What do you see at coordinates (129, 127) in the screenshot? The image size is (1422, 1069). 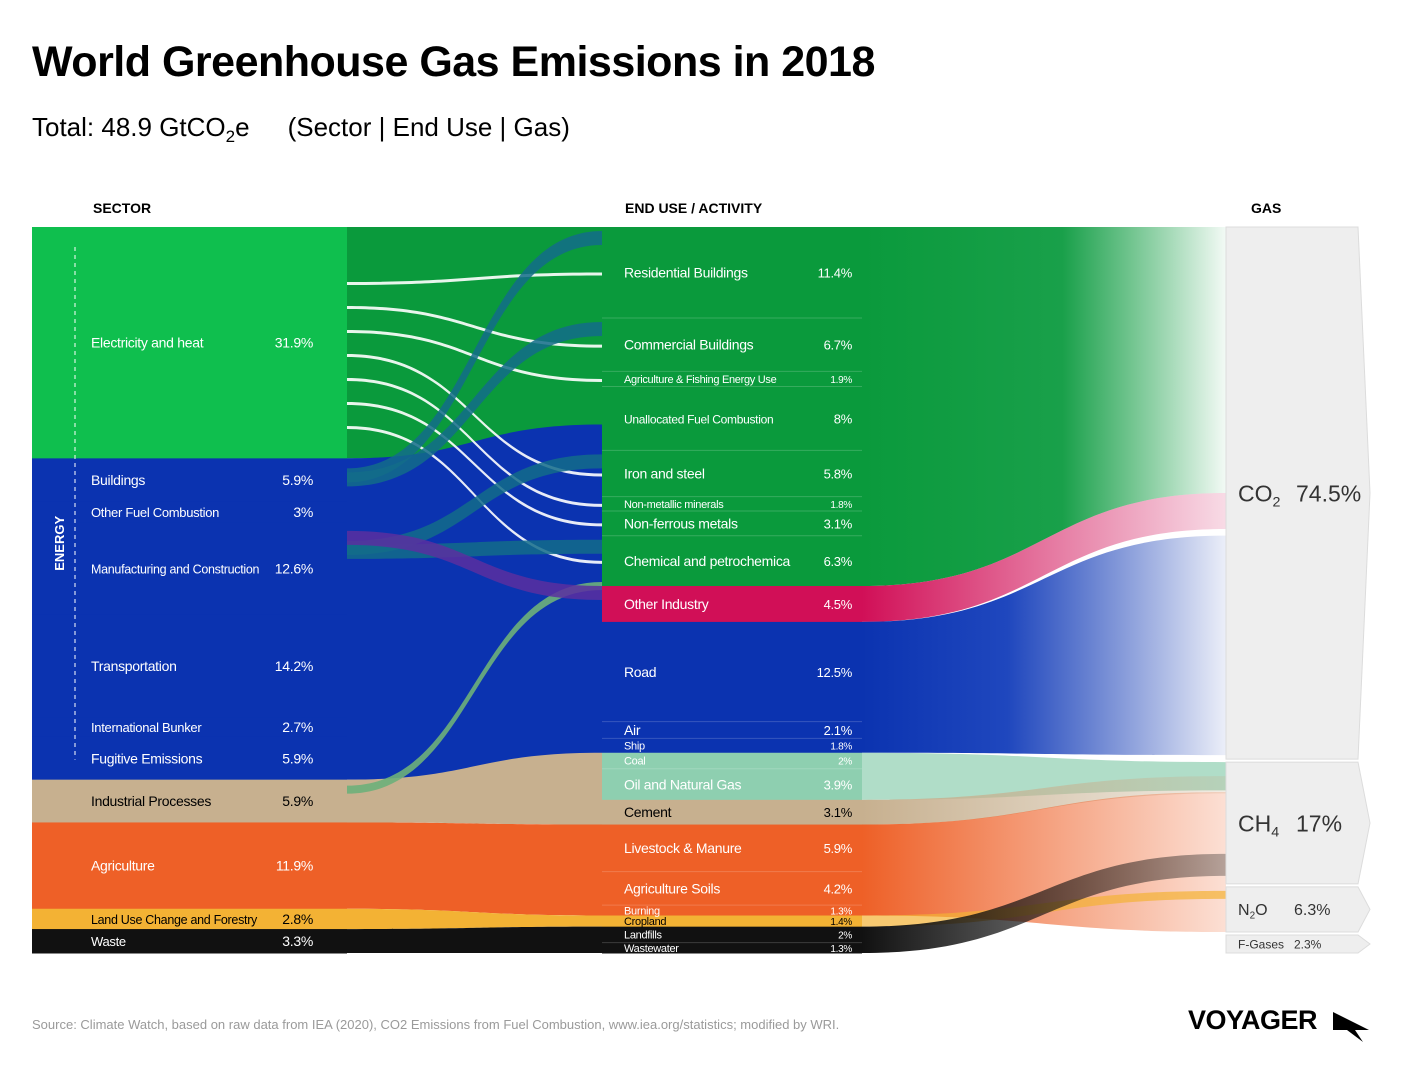 I see `total-label: Total: 48.9 GtCO` at bounding box center [129, 127].